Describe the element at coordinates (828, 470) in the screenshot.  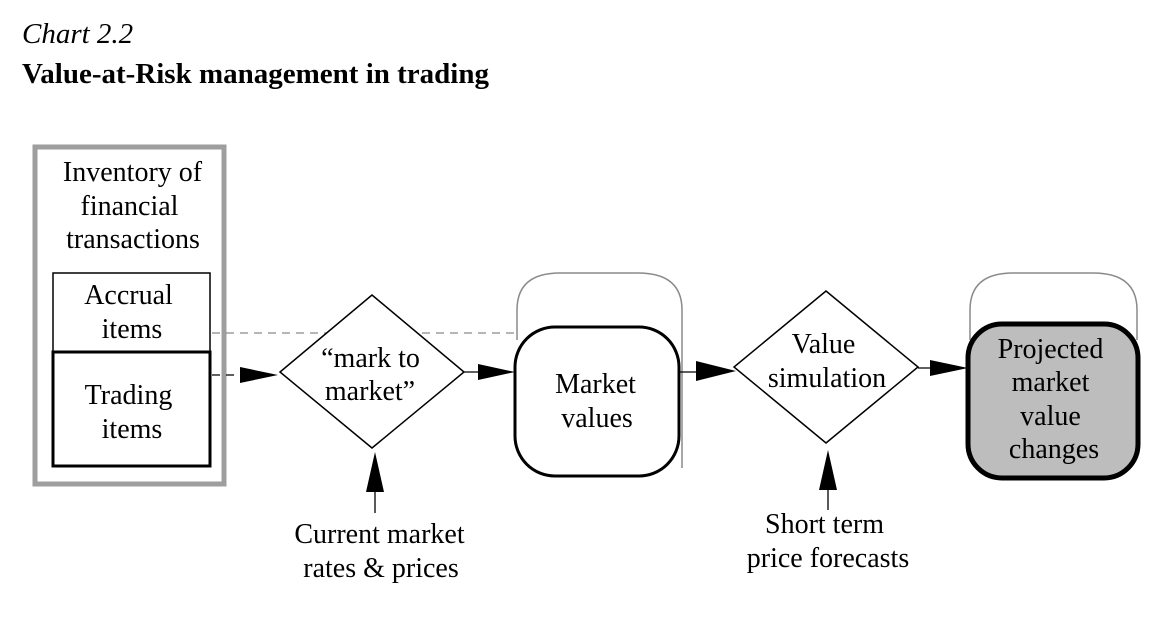
I see `forecast-arrowhead` at that location.